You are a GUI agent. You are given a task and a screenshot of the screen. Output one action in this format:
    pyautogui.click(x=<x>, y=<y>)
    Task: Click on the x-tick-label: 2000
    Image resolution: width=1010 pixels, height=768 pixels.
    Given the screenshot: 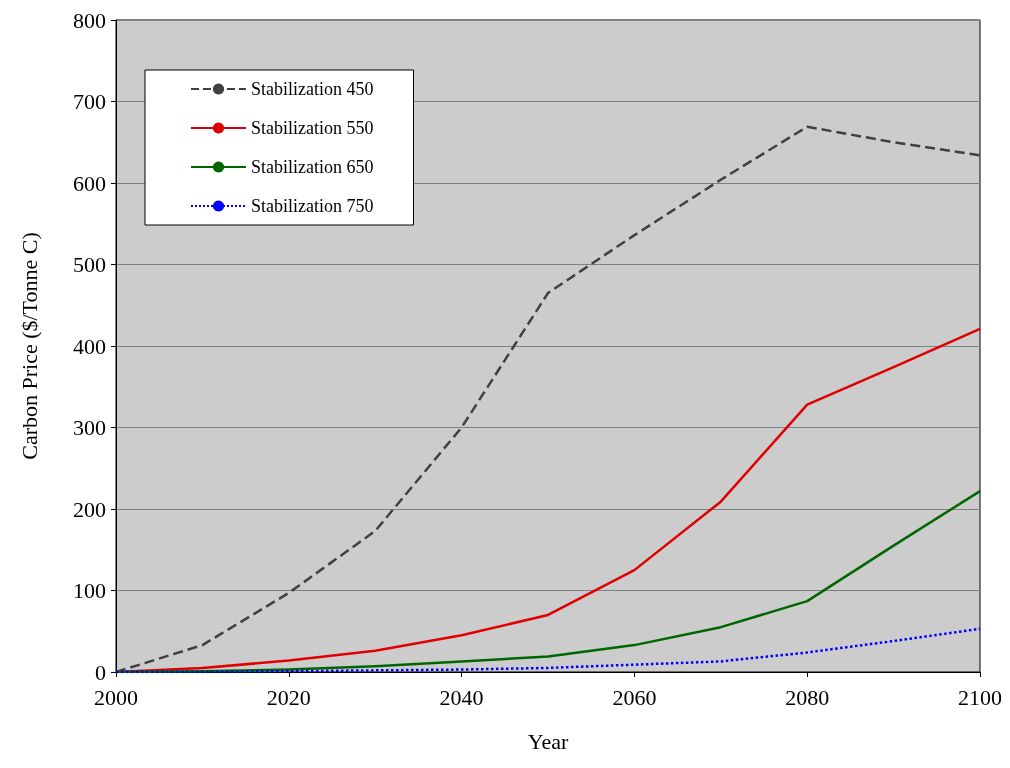 What is the action you would take?
    pyautogui.click(x=116, y=697)
    